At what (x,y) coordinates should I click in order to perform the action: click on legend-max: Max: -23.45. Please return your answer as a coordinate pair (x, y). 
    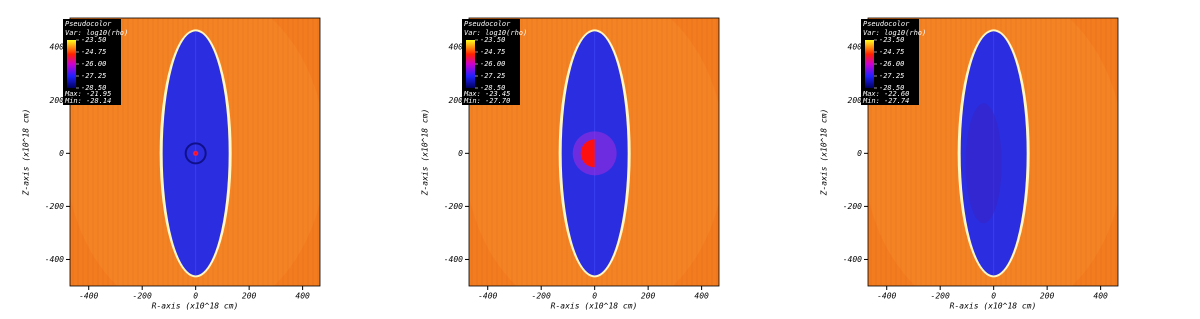
    Looking at the image, I should click on (486, 94).